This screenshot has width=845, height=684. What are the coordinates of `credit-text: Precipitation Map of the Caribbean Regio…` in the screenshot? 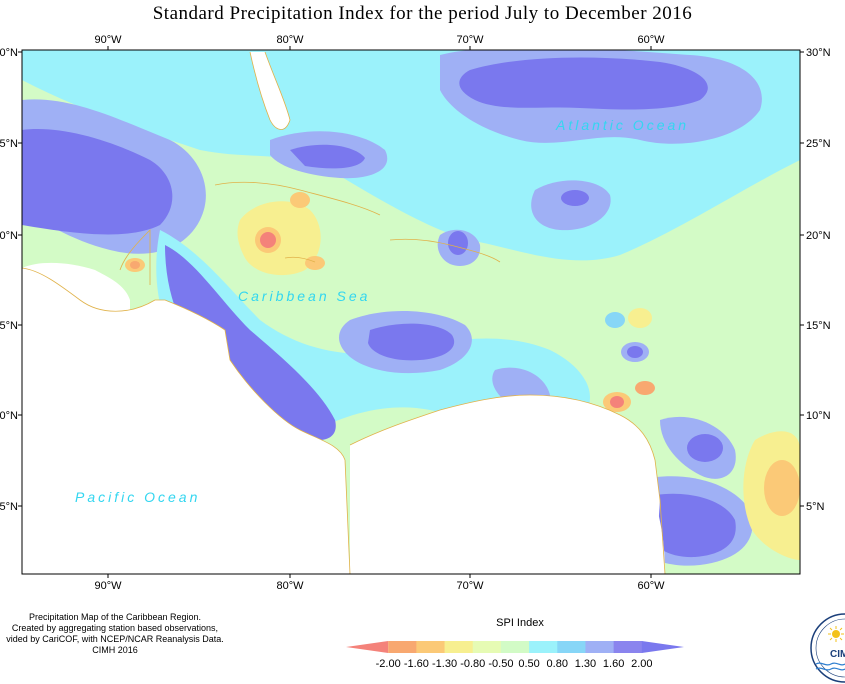 It's located at (115, 634).